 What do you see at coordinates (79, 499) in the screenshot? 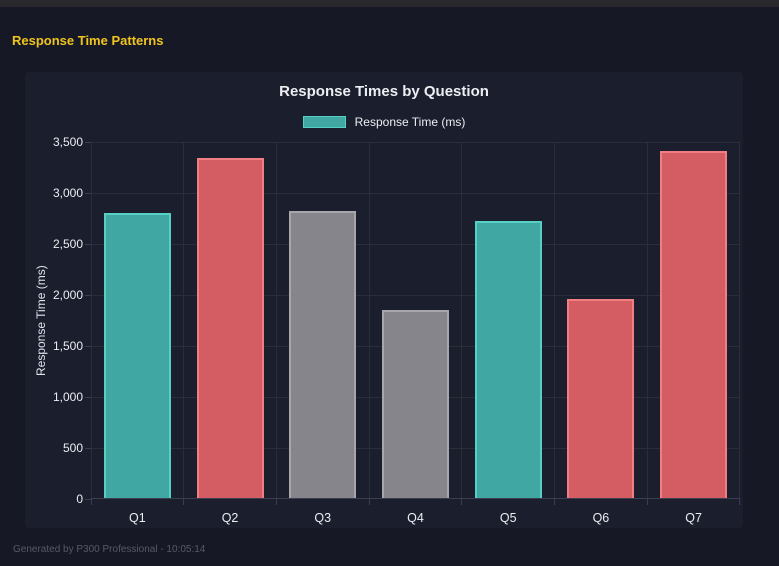
I see `y-tick-label: 0` at bounding box center [79, 499].